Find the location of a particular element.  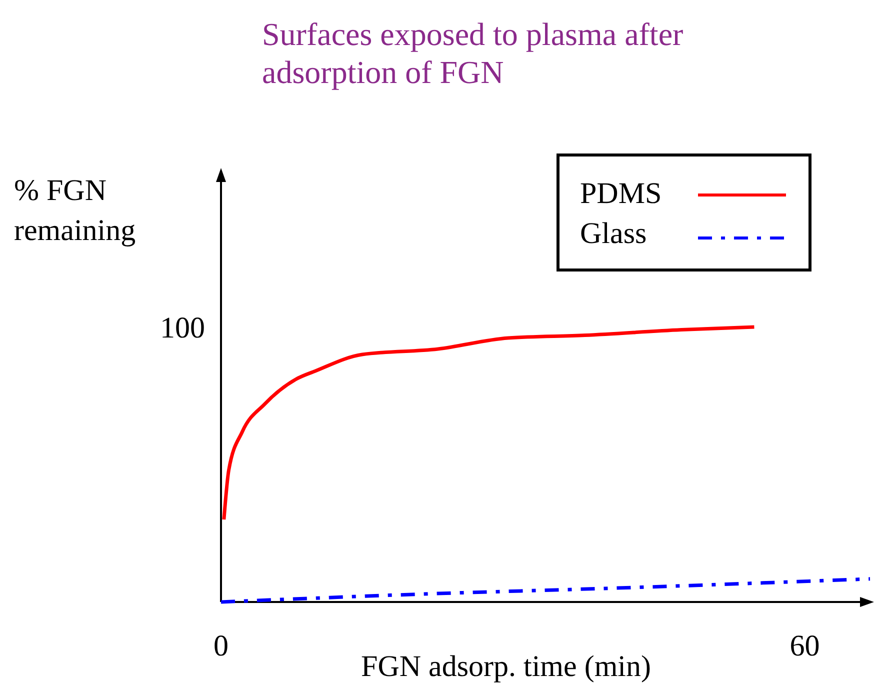

legend-label: PDMS is located at coordinates (621, 193).